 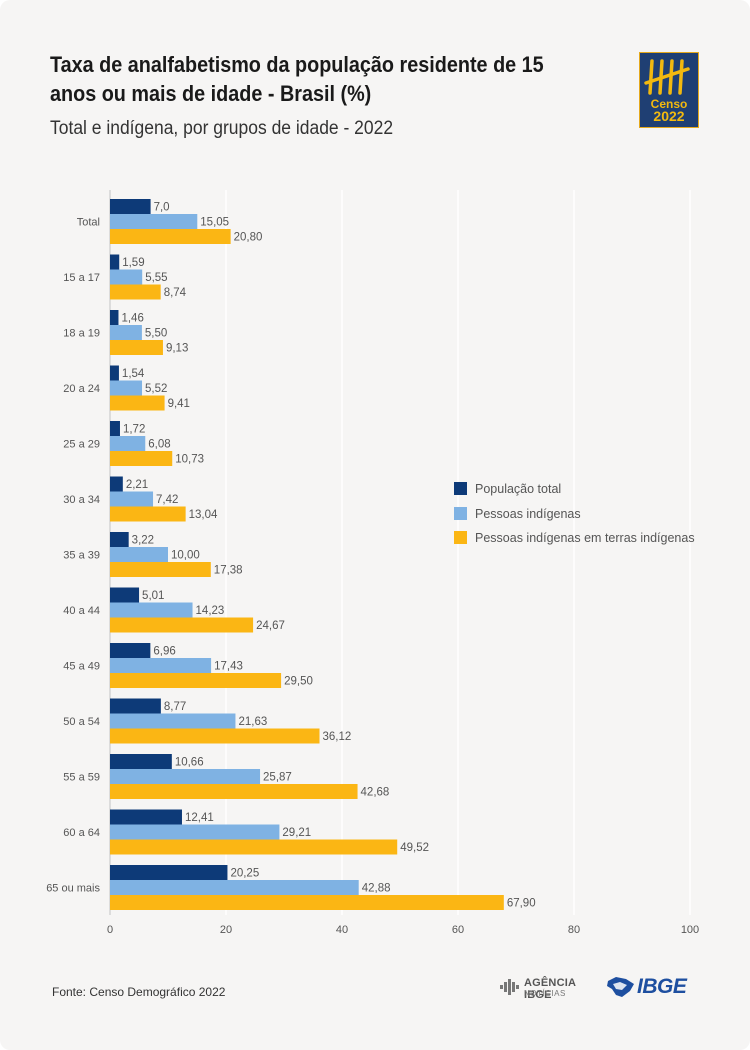 What do you see at coordinates (159, 445) in the screenshot?
I see `data-label: 6,08` at bounding box center [159, 445].